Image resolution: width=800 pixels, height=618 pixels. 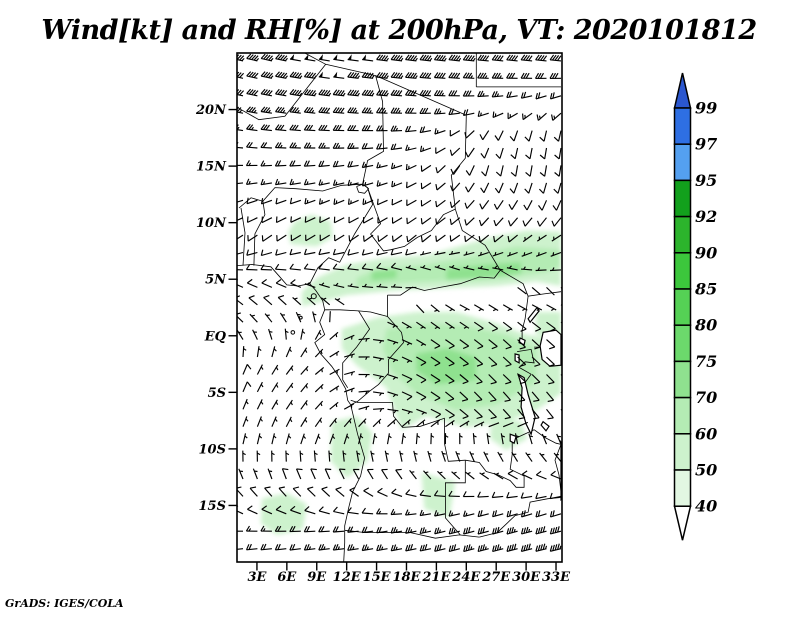 What do you see at coordinates (335, 74) in the screenshot?
I see `barb-pennant` at bounding box center [335, 74].